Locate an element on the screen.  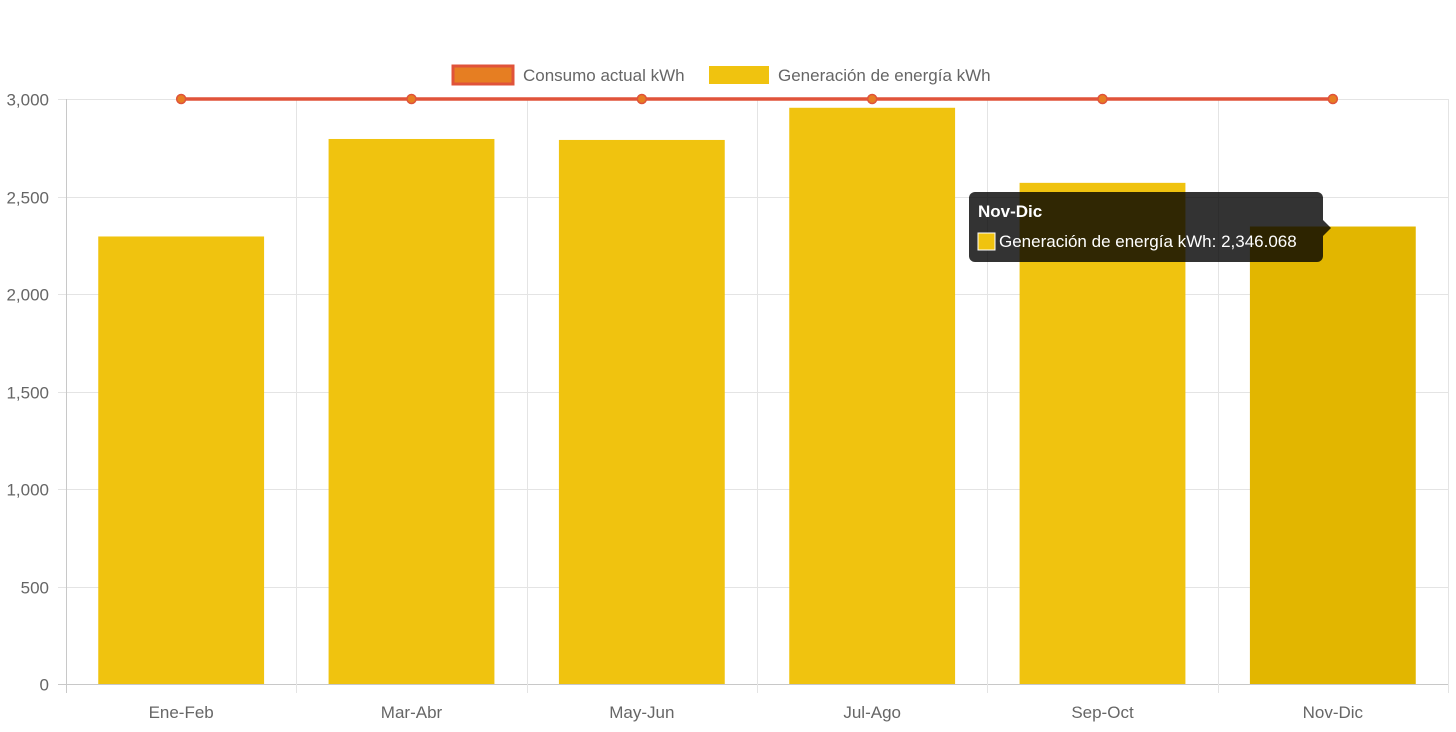
x-tick-label: Ene-Feb is located at coordinates (181, 712).